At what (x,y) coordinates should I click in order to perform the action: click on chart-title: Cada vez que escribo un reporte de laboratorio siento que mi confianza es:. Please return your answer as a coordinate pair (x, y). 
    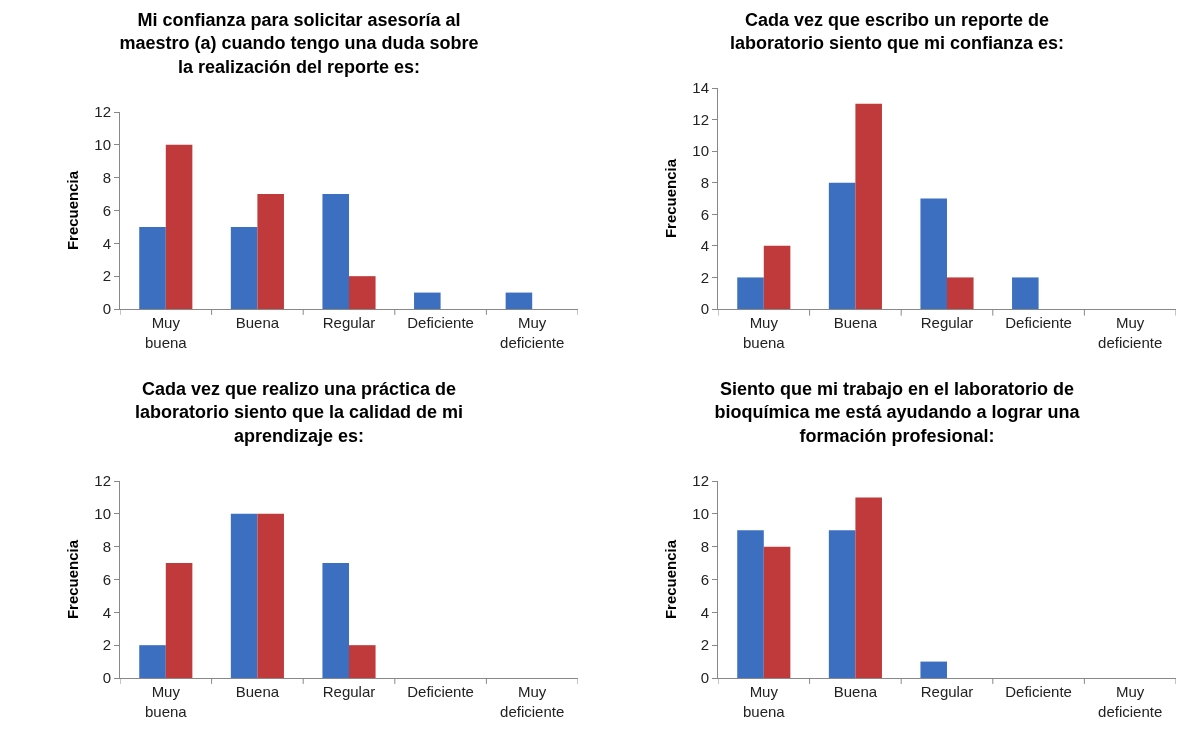
    Looking at the image, I should click on (897, 32).